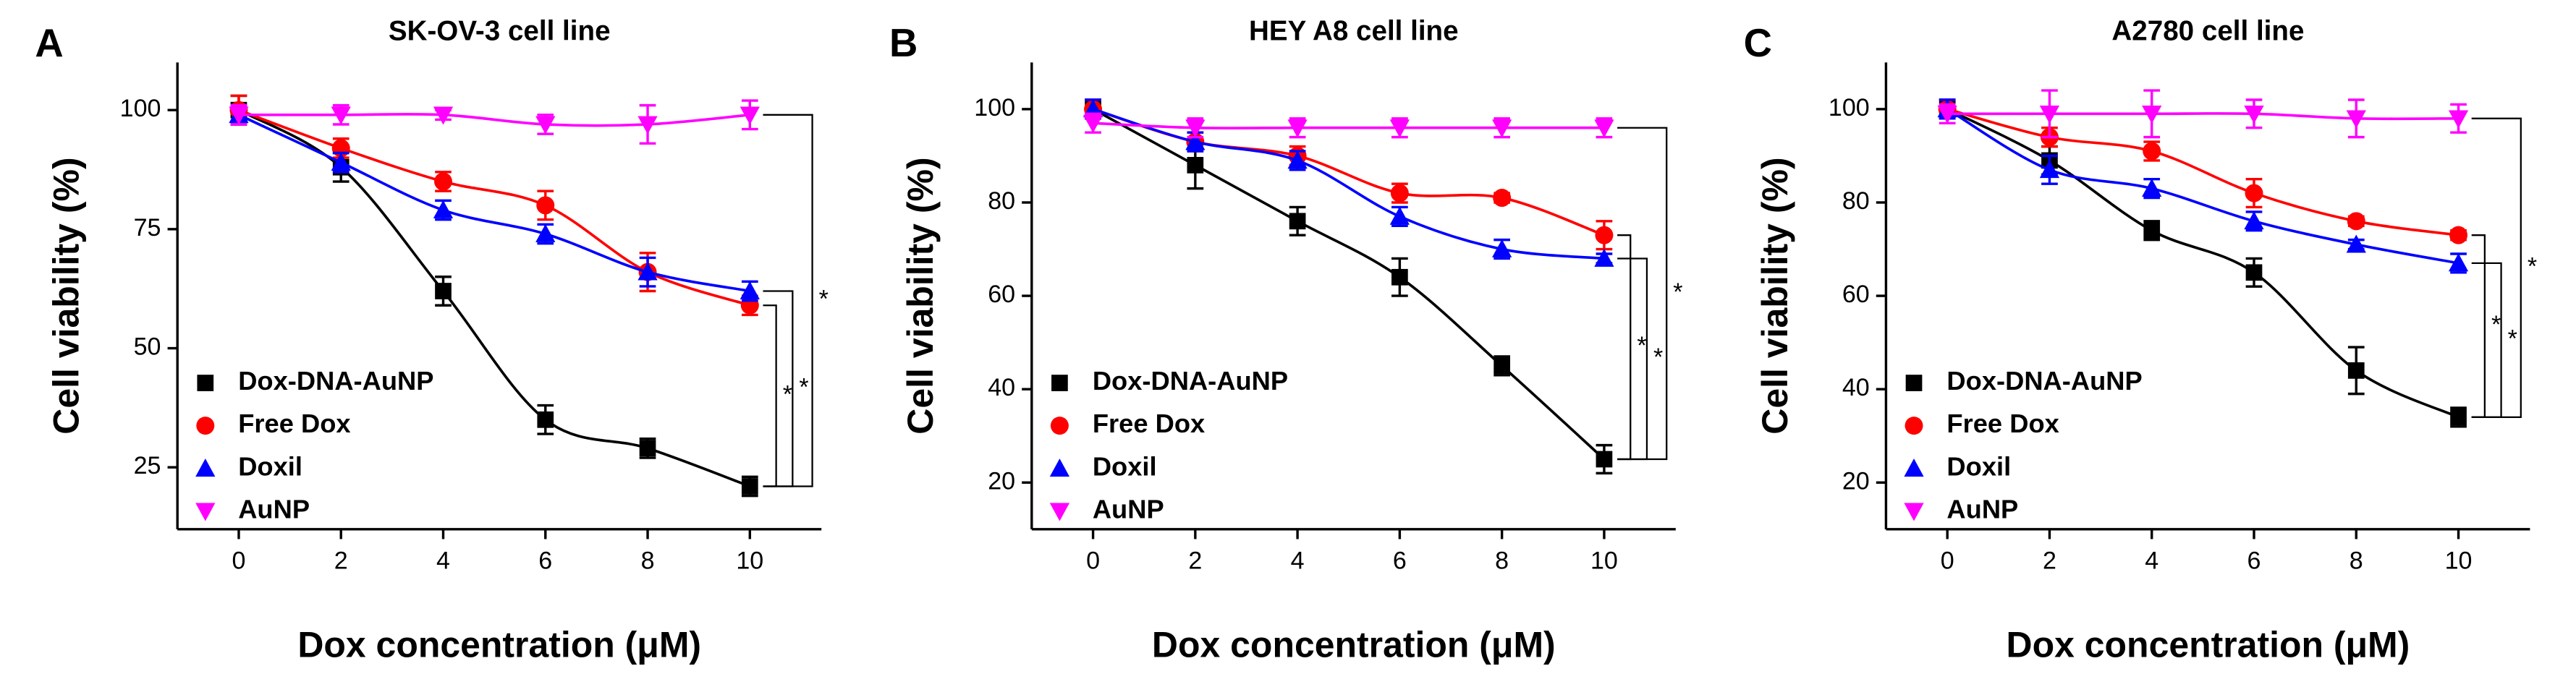  I want to click on y-tick-label: 40, so click(1001, 387).